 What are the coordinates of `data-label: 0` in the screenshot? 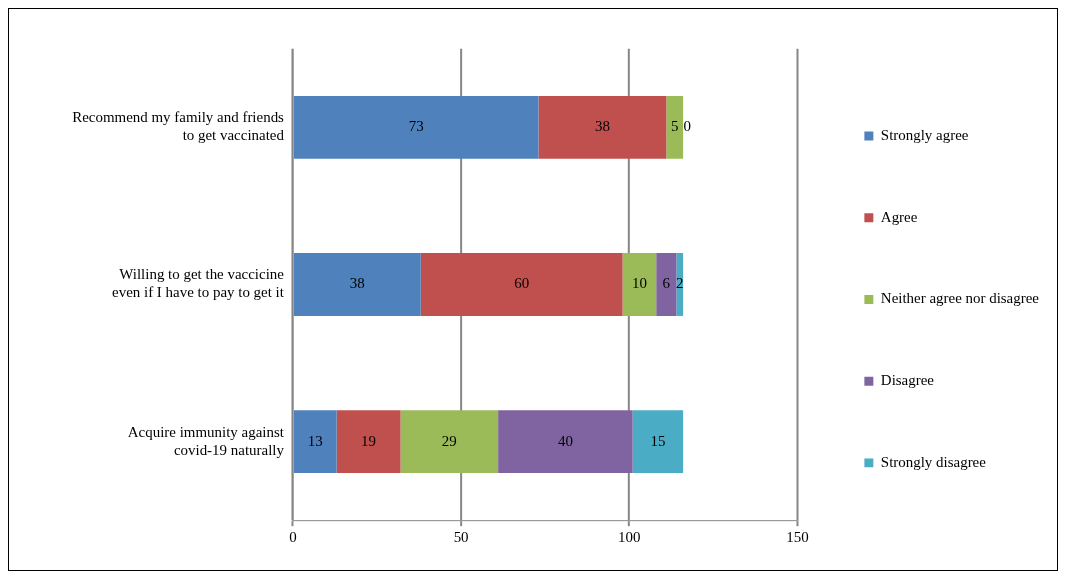 It's located at (687, 126).